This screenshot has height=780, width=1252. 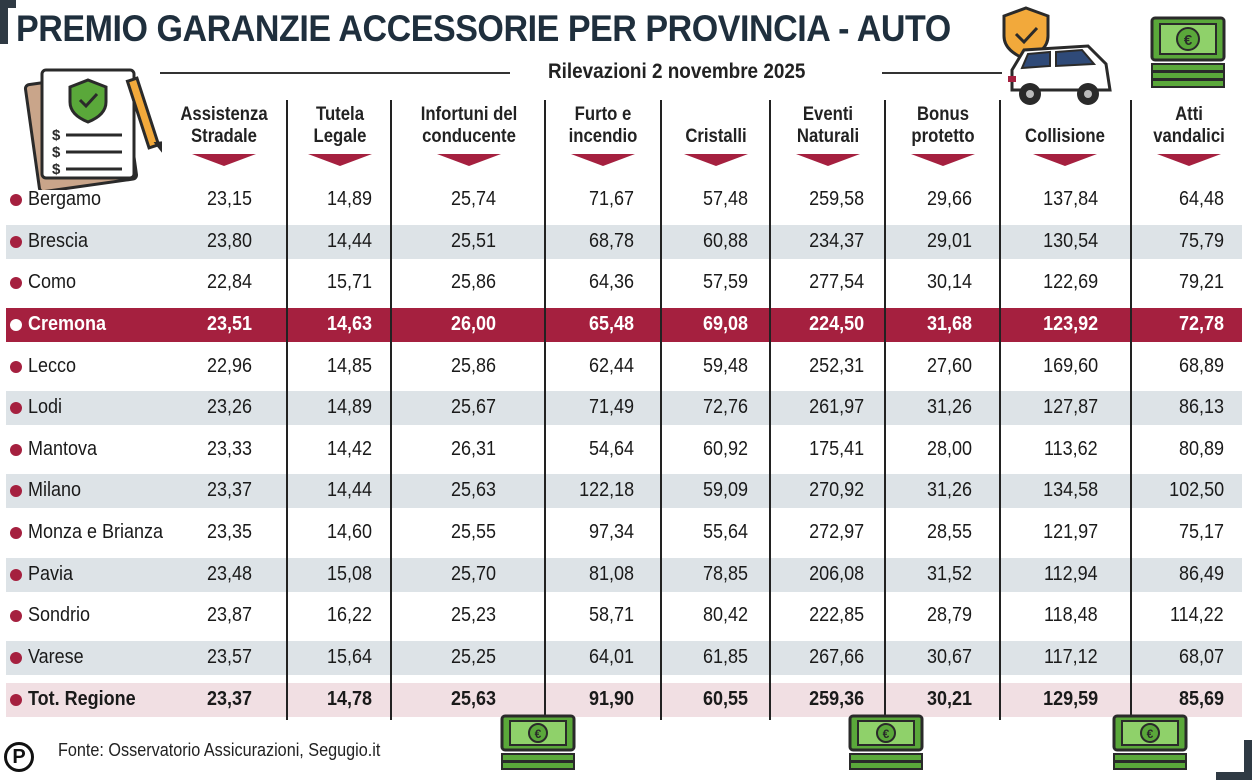 I want to click on table-cell: 60,88, so click(x=725, y=241).